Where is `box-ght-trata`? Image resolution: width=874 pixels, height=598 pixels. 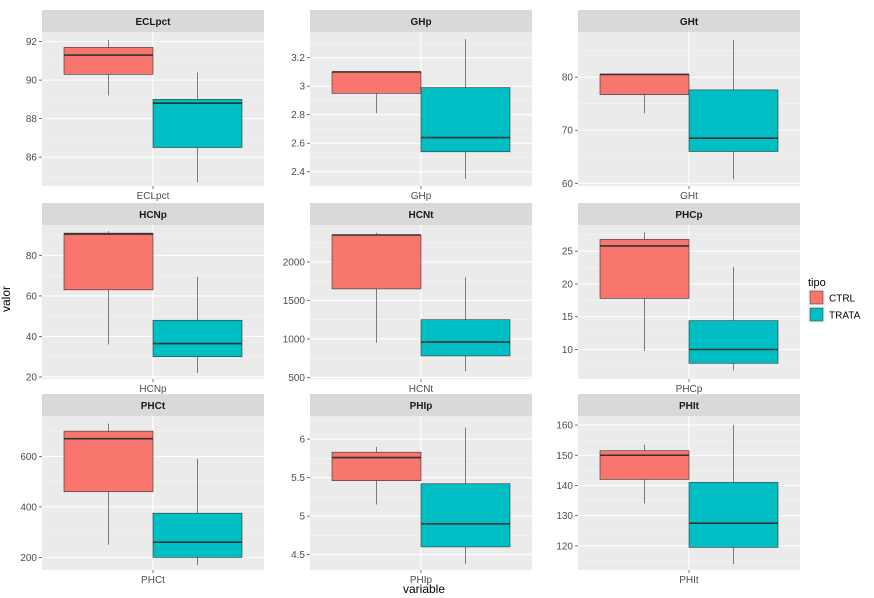
box-ght-trata is located at coordinates (733, 109).